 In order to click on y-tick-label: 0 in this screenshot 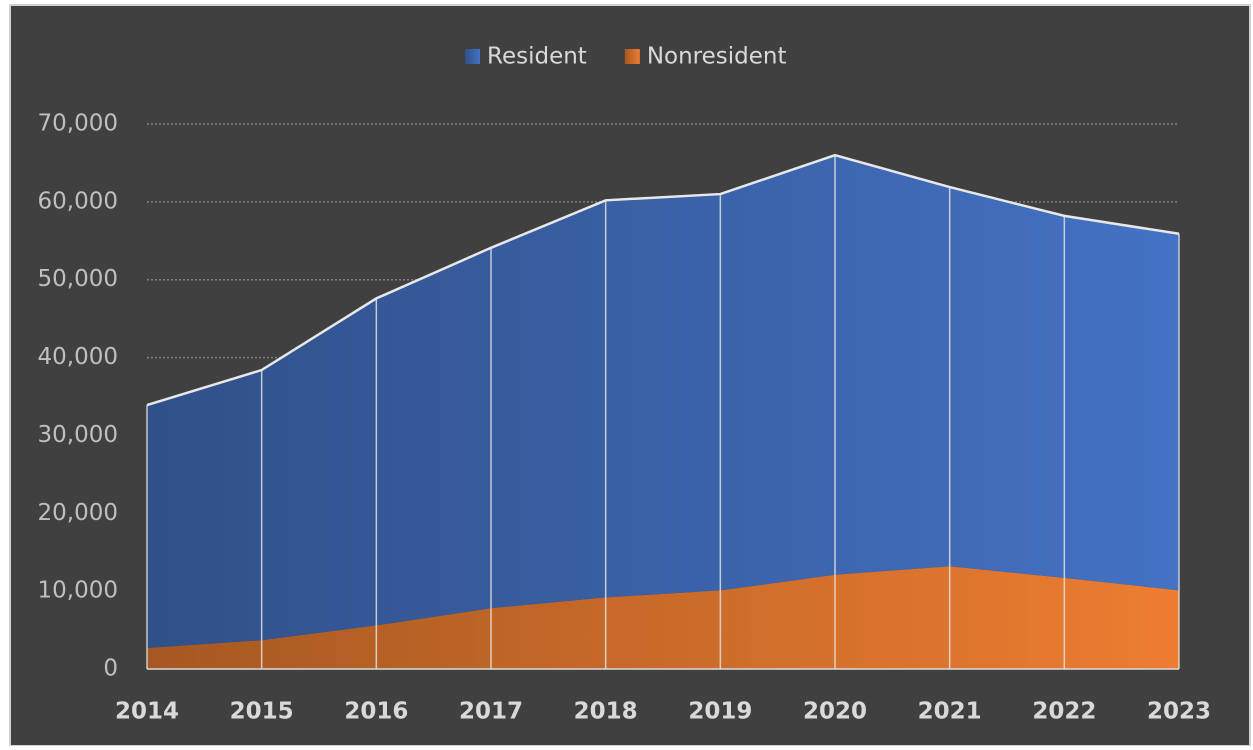, I will do `click(110, 669)`.